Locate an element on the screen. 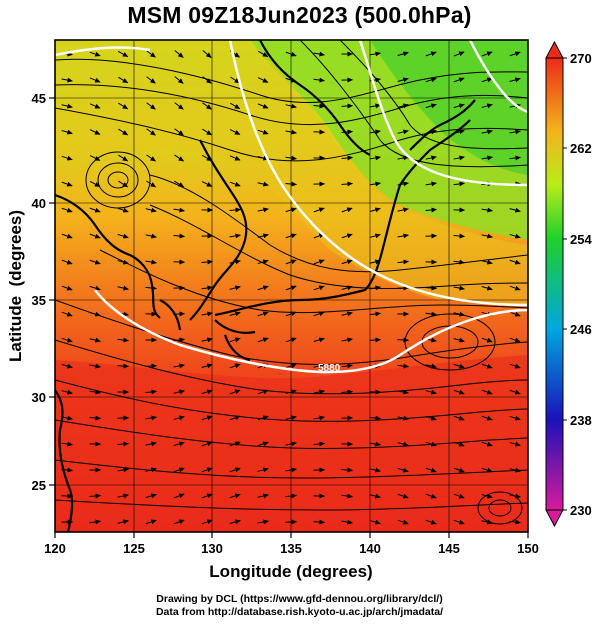 This screenshot has width=599, height=625. y-tick-label: 25 is located at coordinates (39, 485).